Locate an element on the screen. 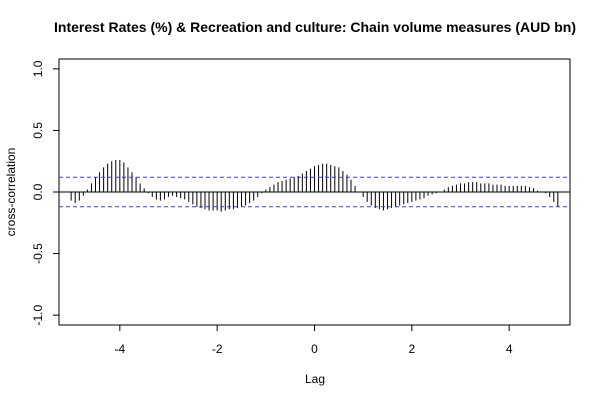 Image resolution: width=600 pixels, height=400 pixels. x-tick-label: -4 is located at coordinates (119, 349).